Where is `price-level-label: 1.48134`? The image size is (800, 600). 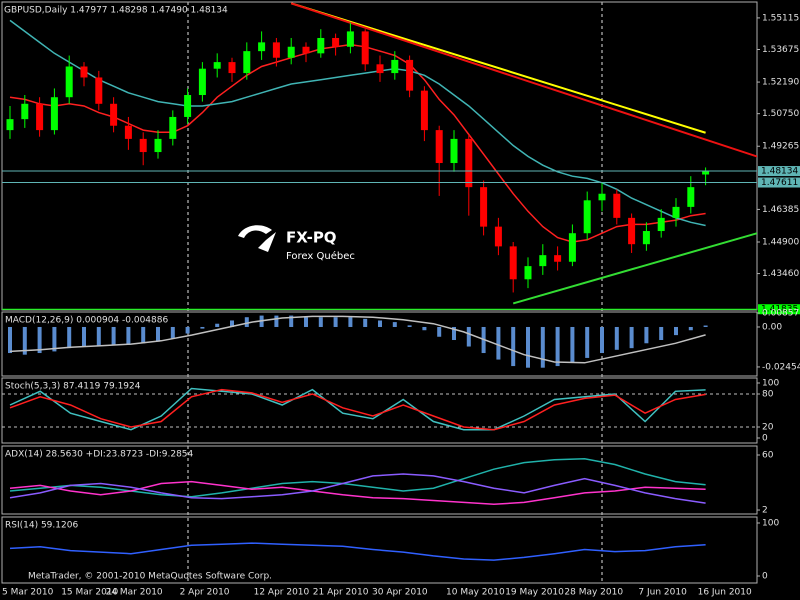 price-level-label: 1.48134 is located at coordinates (779, 172).